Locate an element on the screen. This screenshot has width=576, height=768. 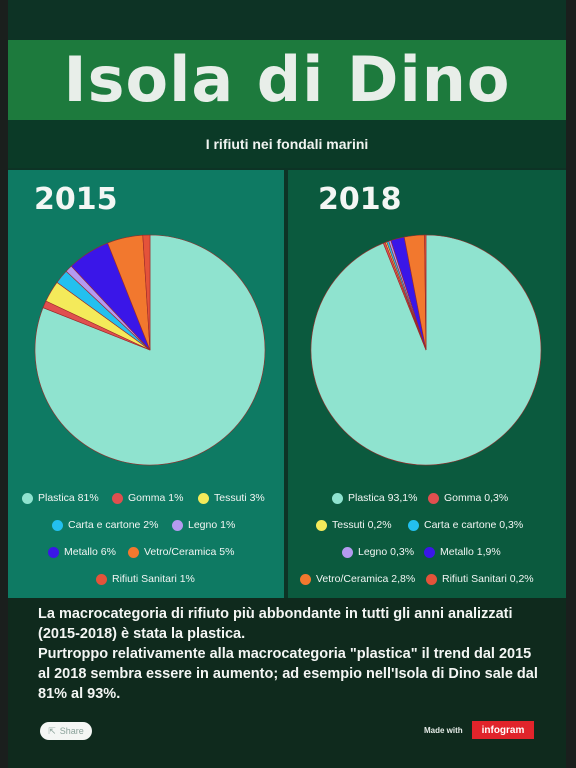
legend-label: Gomma 1% is located at coordinates (156, 498).